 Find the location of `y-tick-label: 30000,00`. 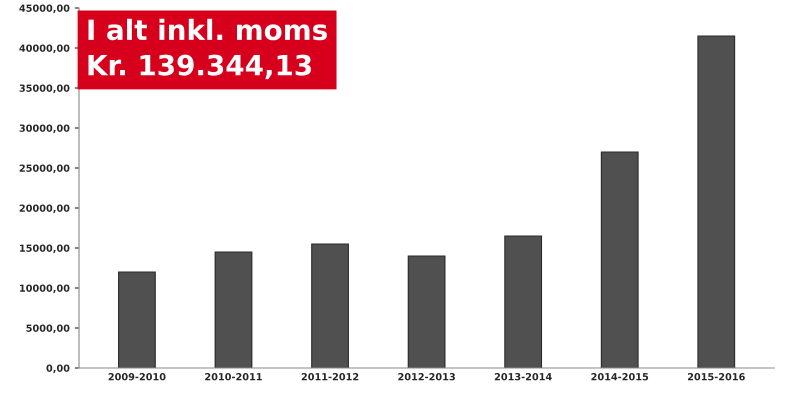

y-tick-label: 30000,00 is located at coordinates (45, 129).